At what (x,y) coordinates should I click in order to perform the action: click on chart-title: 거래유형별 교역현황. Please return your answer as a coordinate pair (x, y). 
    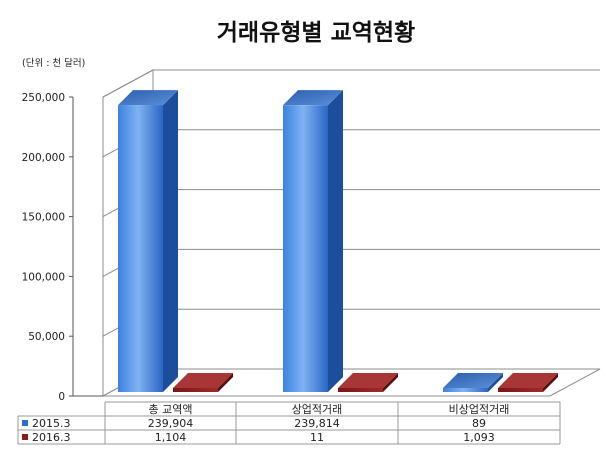
    Looking at the image, I should click on (316, 33).